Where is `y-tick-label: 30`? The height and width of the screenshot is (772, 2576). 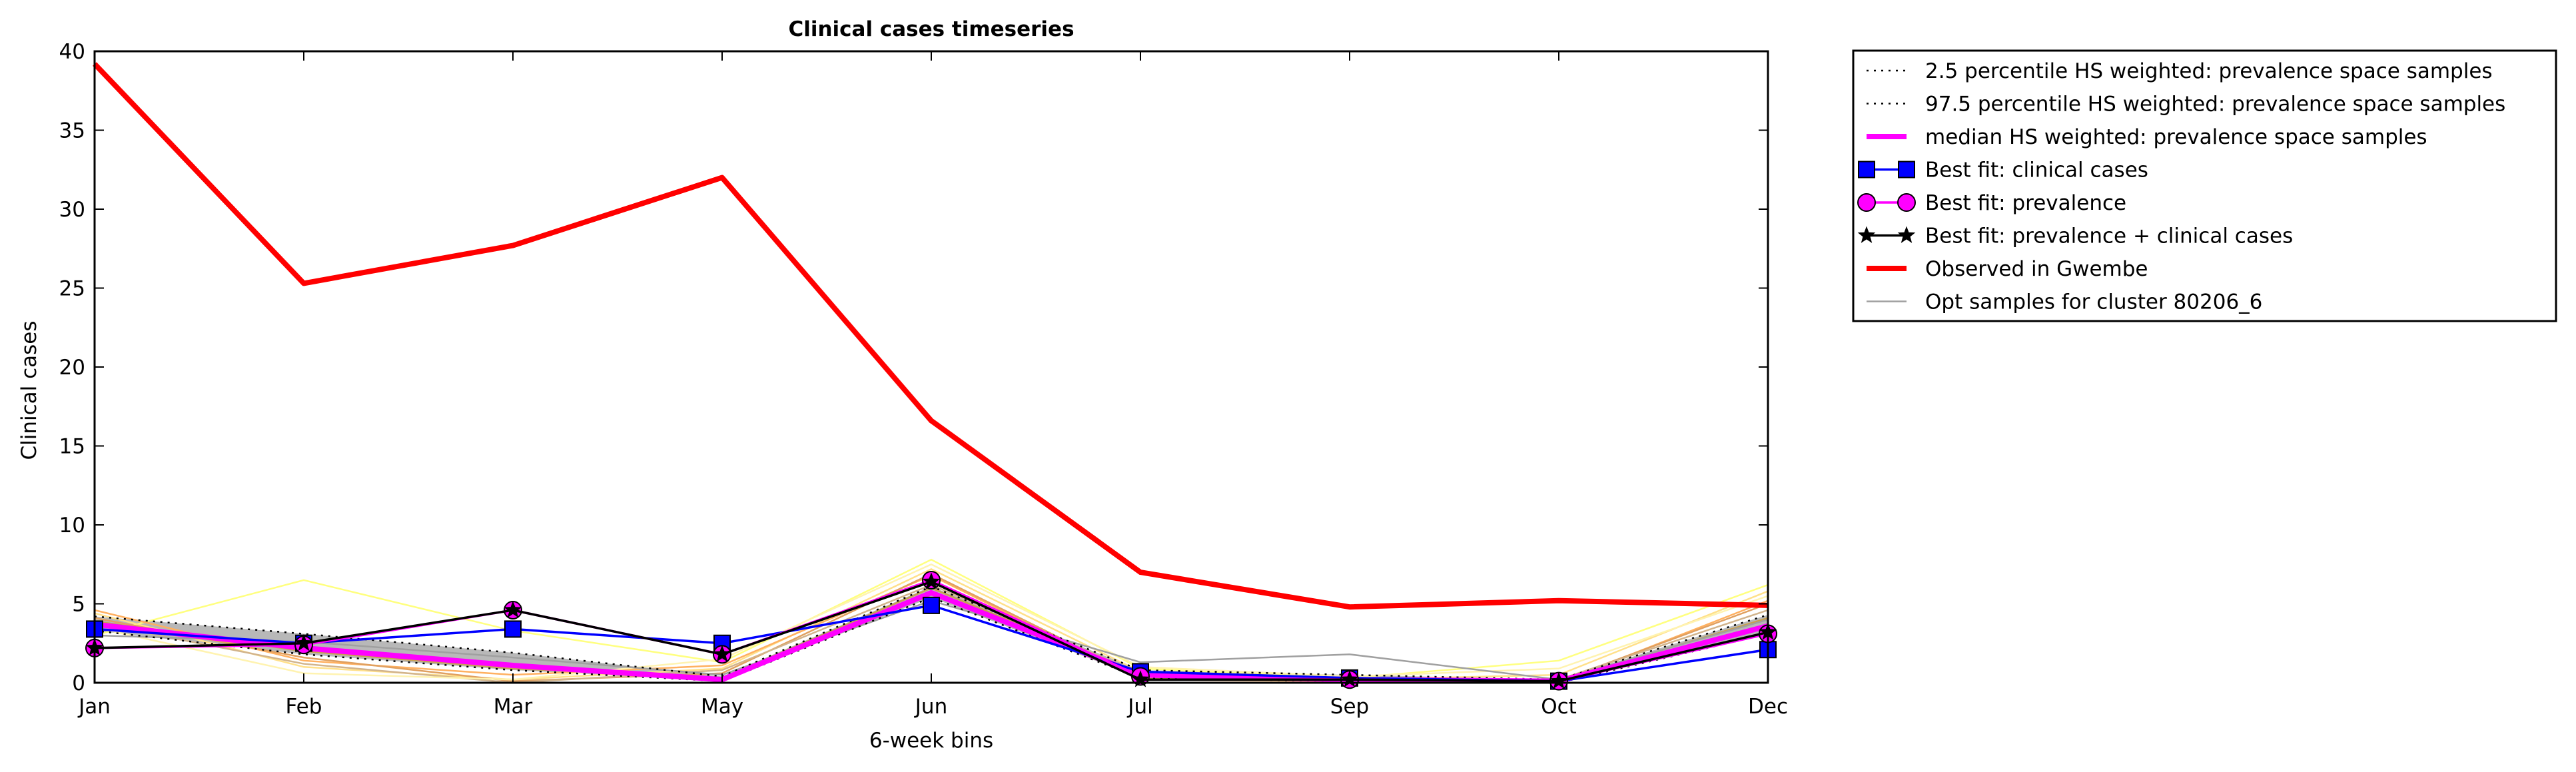
y-tick-label: 30 is located at coordinates (72, 210).